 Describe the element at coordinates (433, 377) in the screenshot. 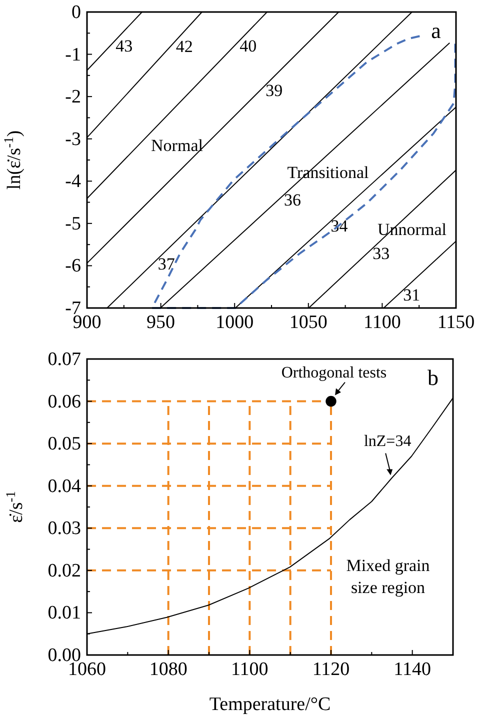

I see `annotation: b` at that location.